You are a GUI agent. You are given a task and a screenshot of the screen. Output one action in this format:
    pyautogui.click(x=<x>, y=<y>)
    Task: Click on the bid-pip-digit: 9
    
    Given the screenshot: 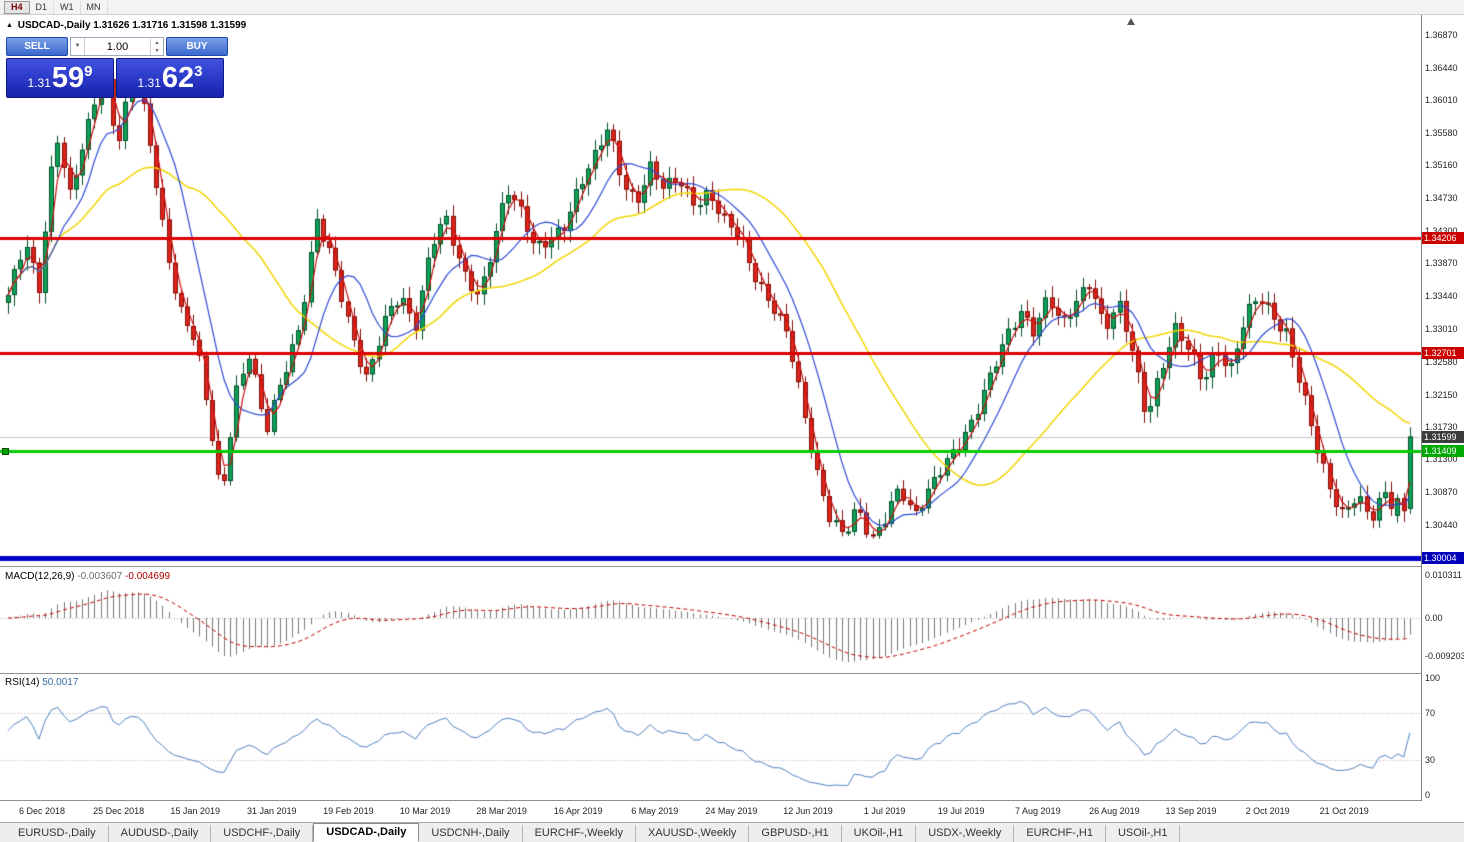 What is the action you would take?
    pyautogui.click(x=88, y=71)
    